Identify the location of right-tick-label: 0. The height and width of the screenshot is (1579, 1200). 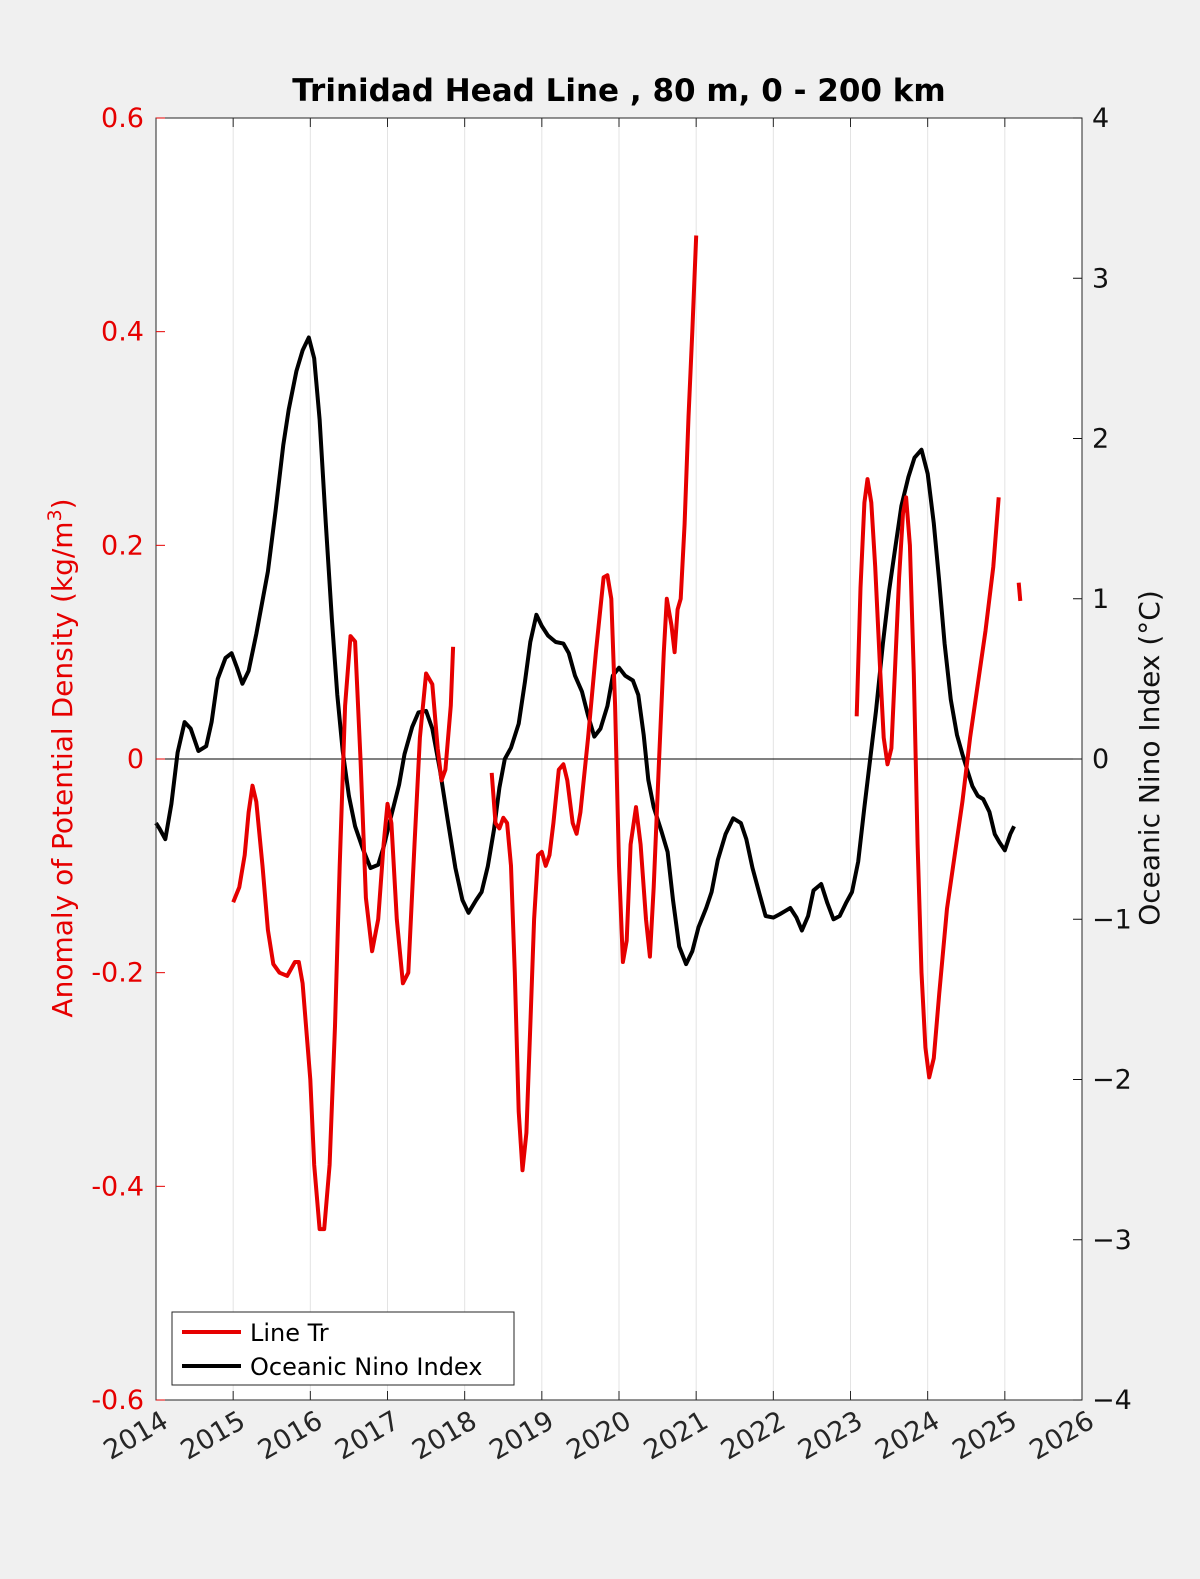
(1100, 759).